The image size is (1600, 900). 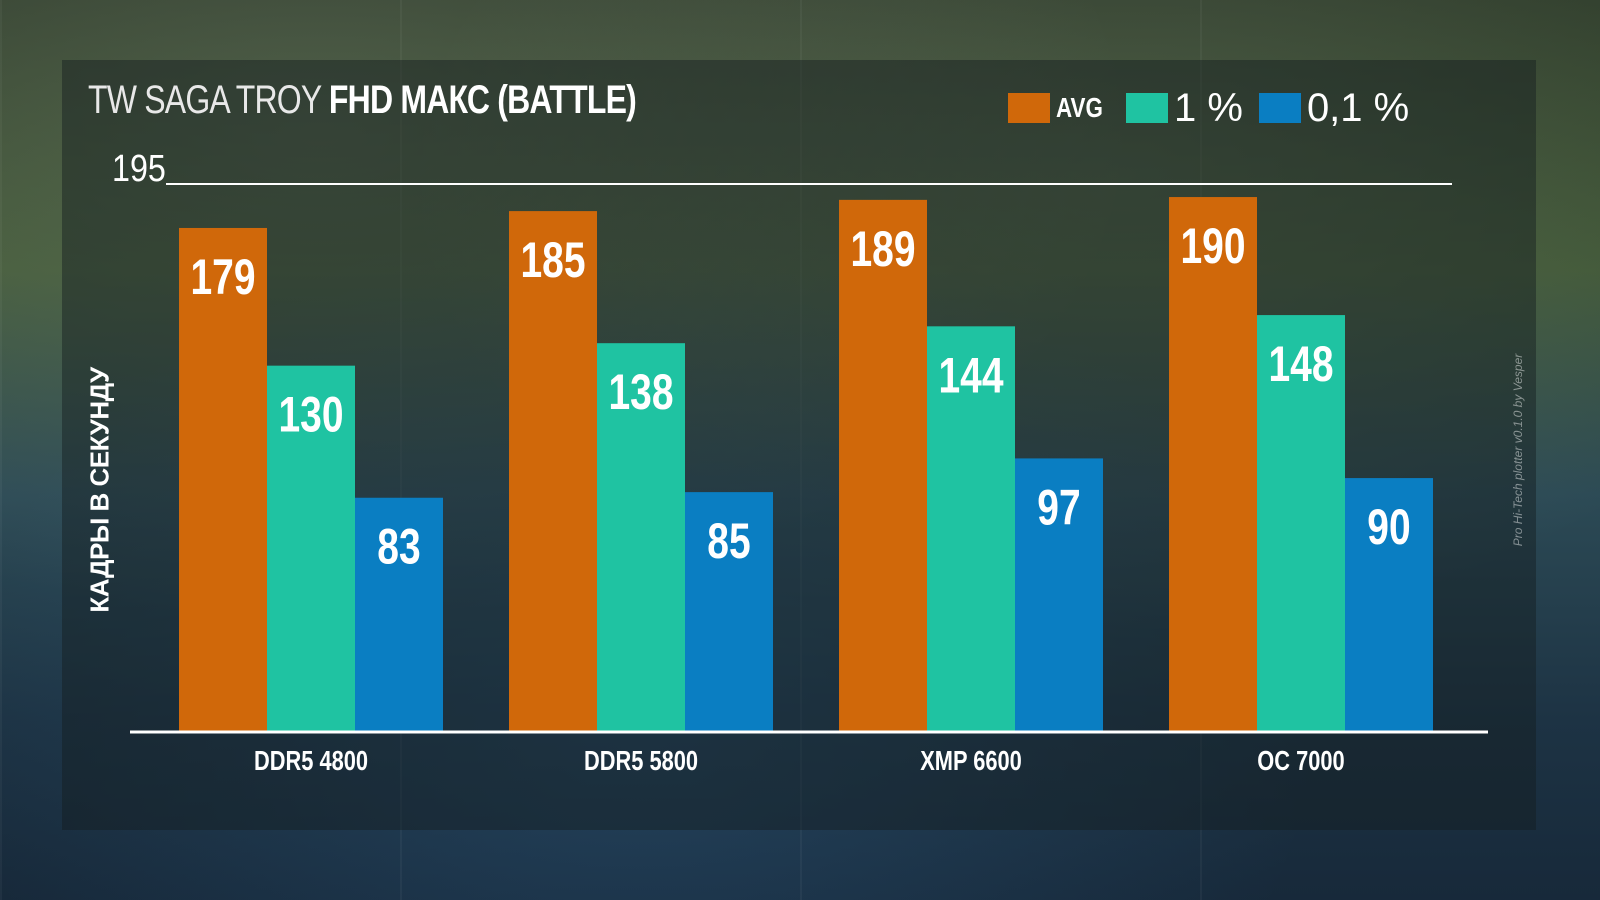 What do you see at coordinates (552, 259) in the screenshot?
I see `bar-value-label: 185` at bounding box center [552, 259].